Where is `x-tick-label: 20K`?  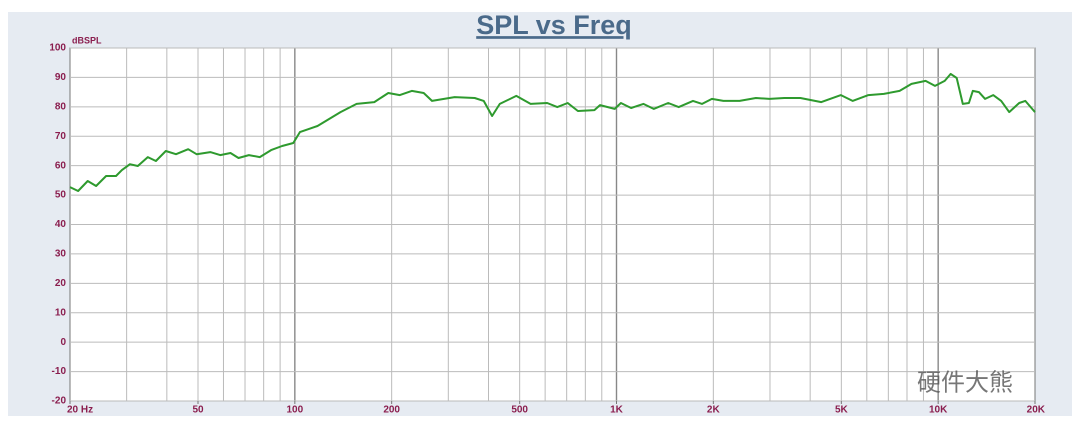 x-tick-label: 20K is located at coordinates (1036, 410).